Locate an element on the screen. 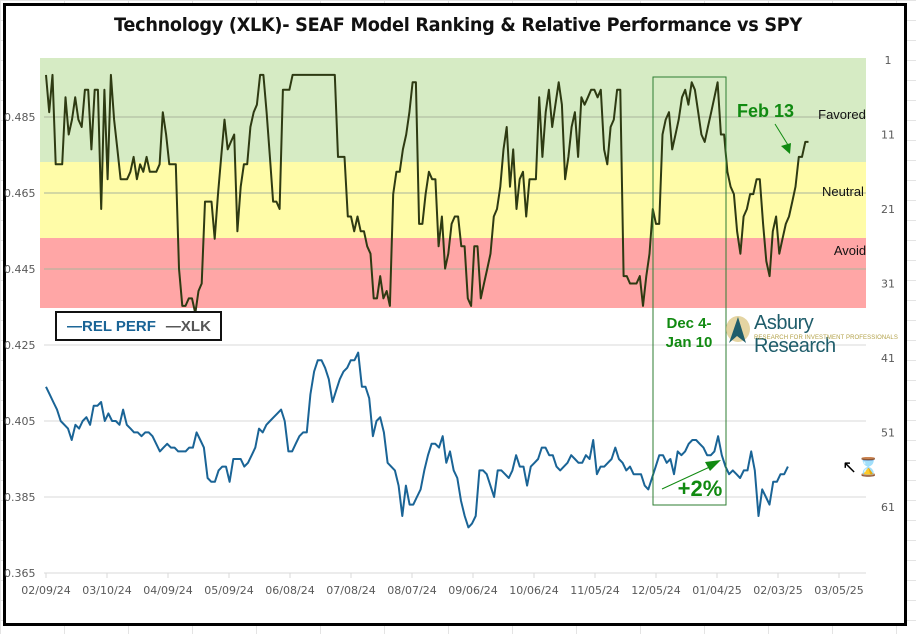 Image resolution: width=916 pixels, height=634 pixels. x-tick-label: 08/07/24 is located at coordinates (411, 590).